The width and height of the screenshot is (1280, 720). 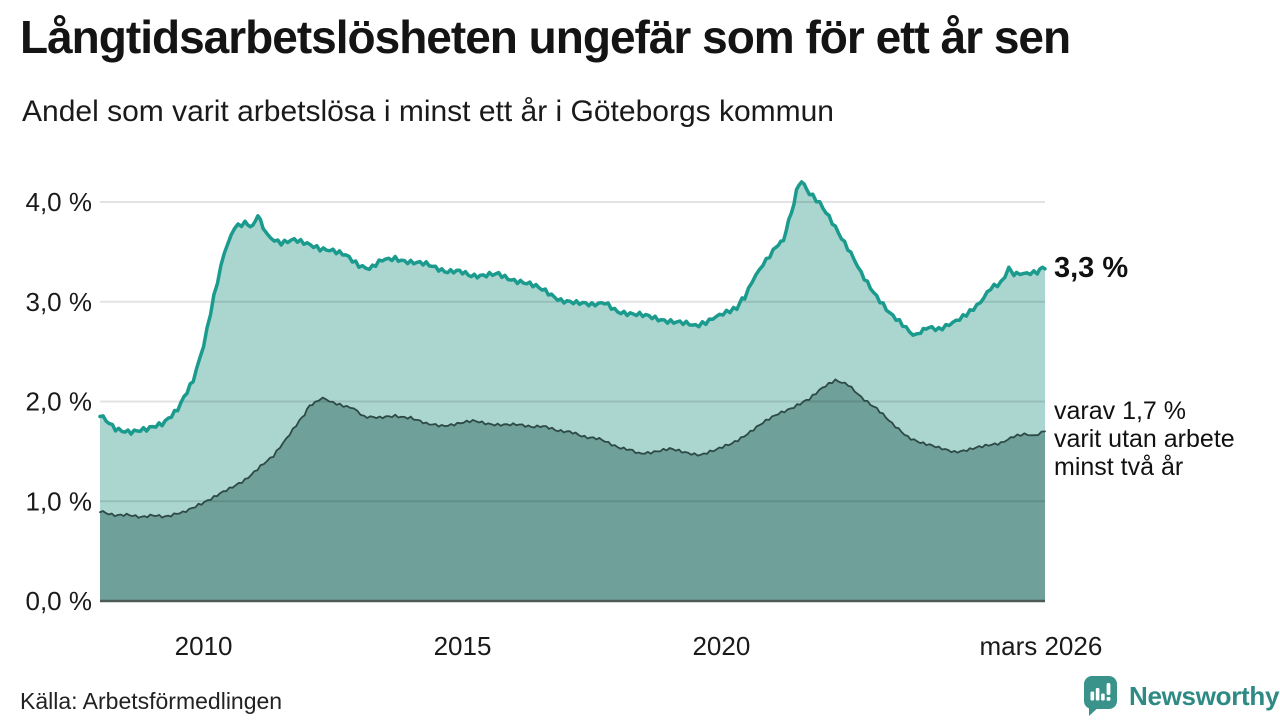 What do you see at coordinates (1040, 646) in the screenshot?
I see `x-axis-tick-label: mars 2026` at bounding box center [1040, 646].